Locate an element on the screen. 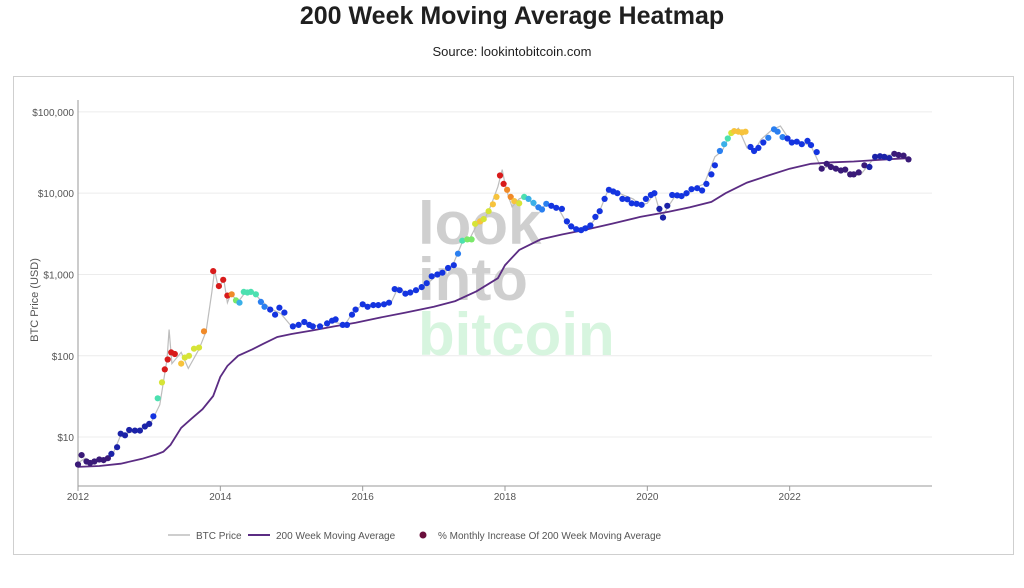 This screenshot has width=1024, height=588. x-tick-label: 2012 is located at coordinates (78, 497).